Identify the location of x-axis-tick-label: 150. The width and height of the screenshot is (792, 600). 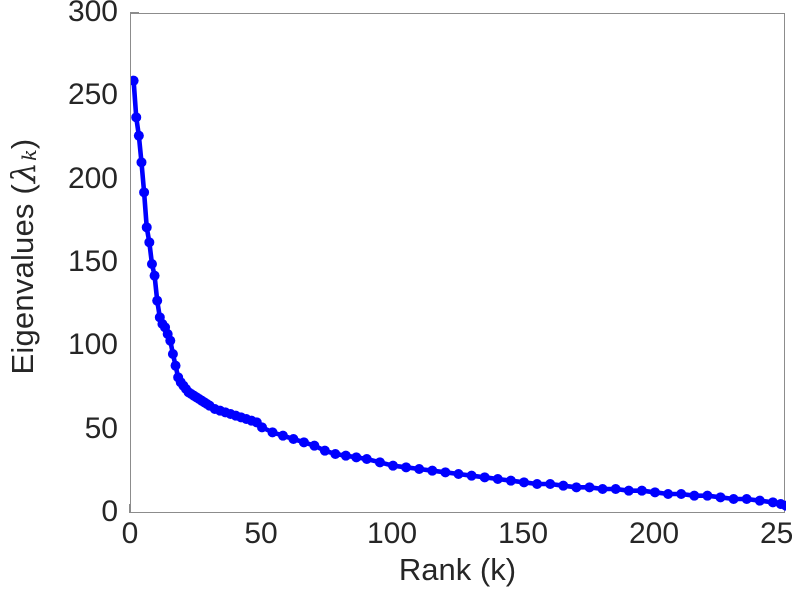
(523, 533).